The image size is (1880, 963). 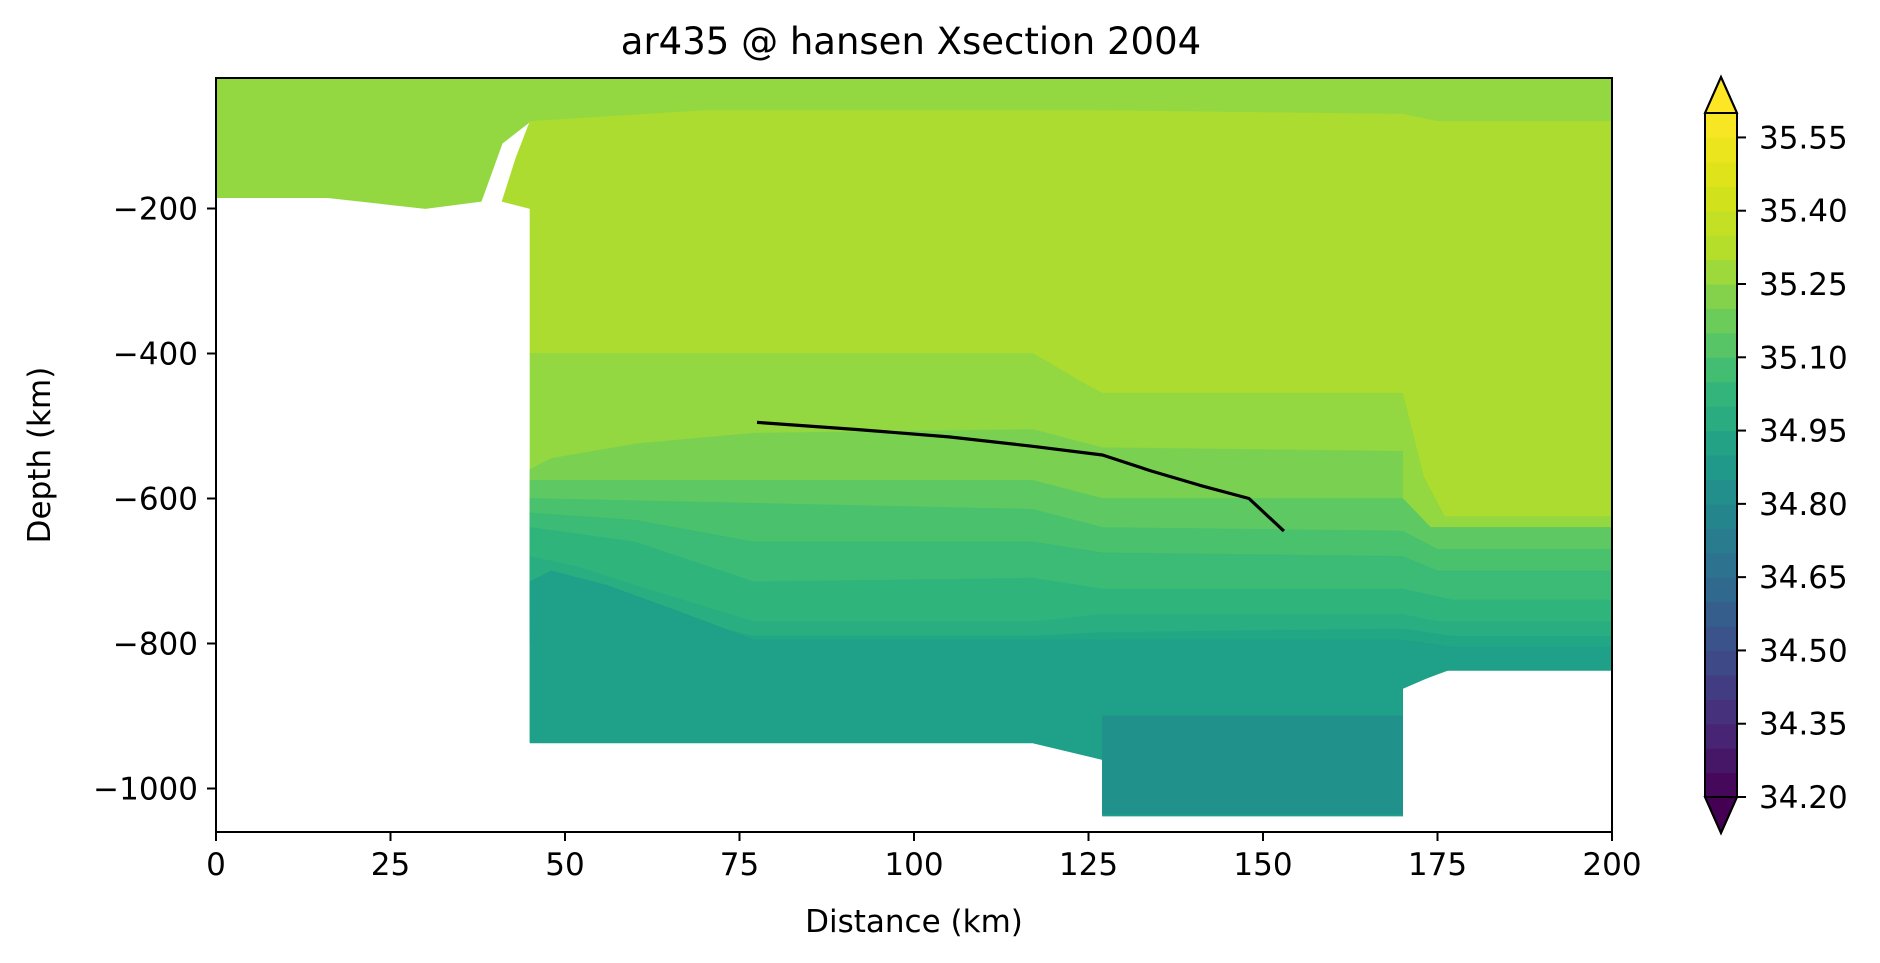 I want to click on colorbar-tick-label-0: 34.20, so click(x=1803, y=798).